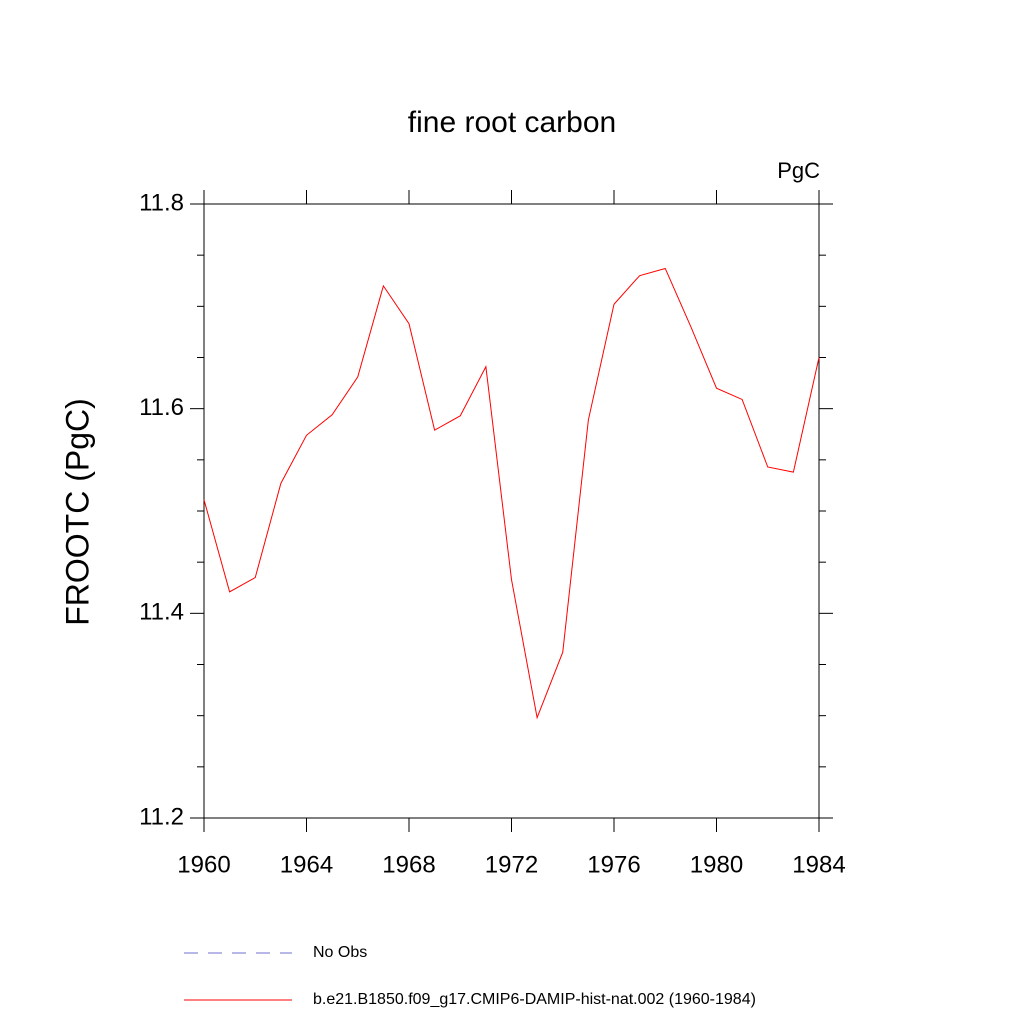 The width and height of the screenshot is (1024, 1024). Describe the element at coordinates (161, 612) in the screenshot. I see `y-tick-label: 11.4` at that location.